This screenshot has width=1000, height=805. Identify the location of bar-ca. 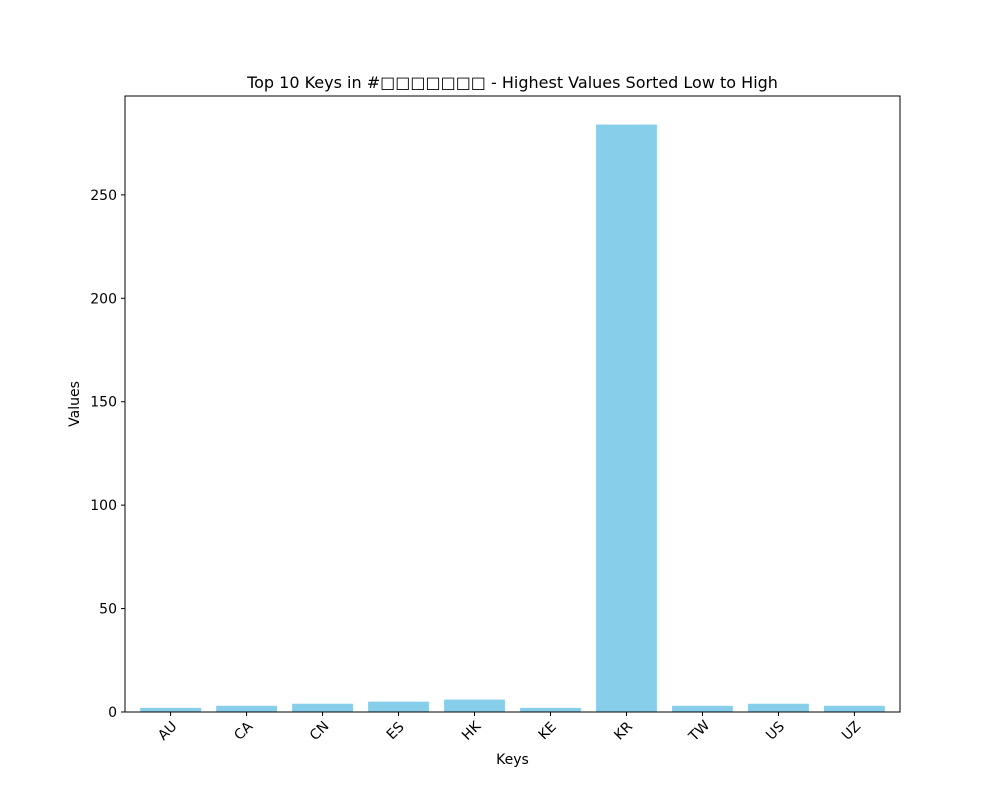
(246, 708).